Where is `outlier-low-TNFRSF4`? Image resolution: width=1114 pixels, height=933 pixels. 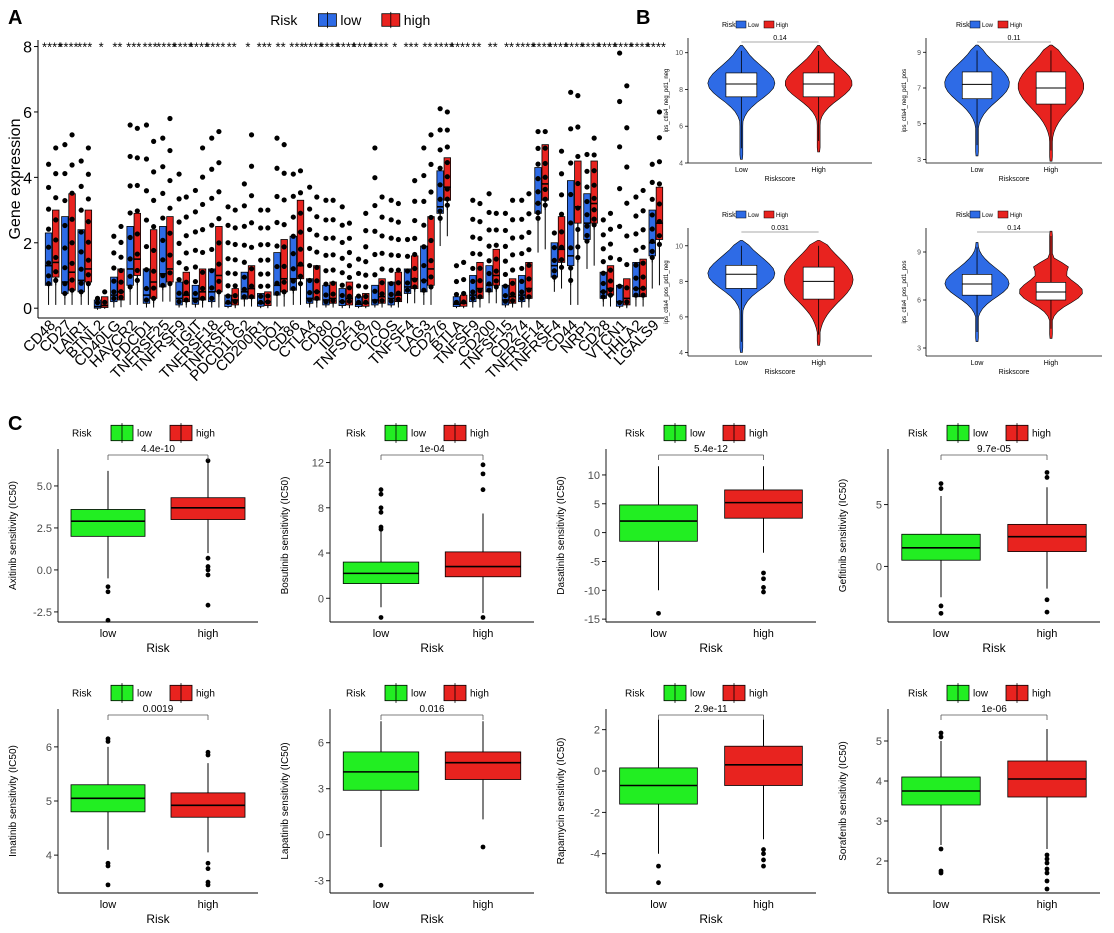 outlier-low-TNFRSF4 is located at coordinates (554, 271).